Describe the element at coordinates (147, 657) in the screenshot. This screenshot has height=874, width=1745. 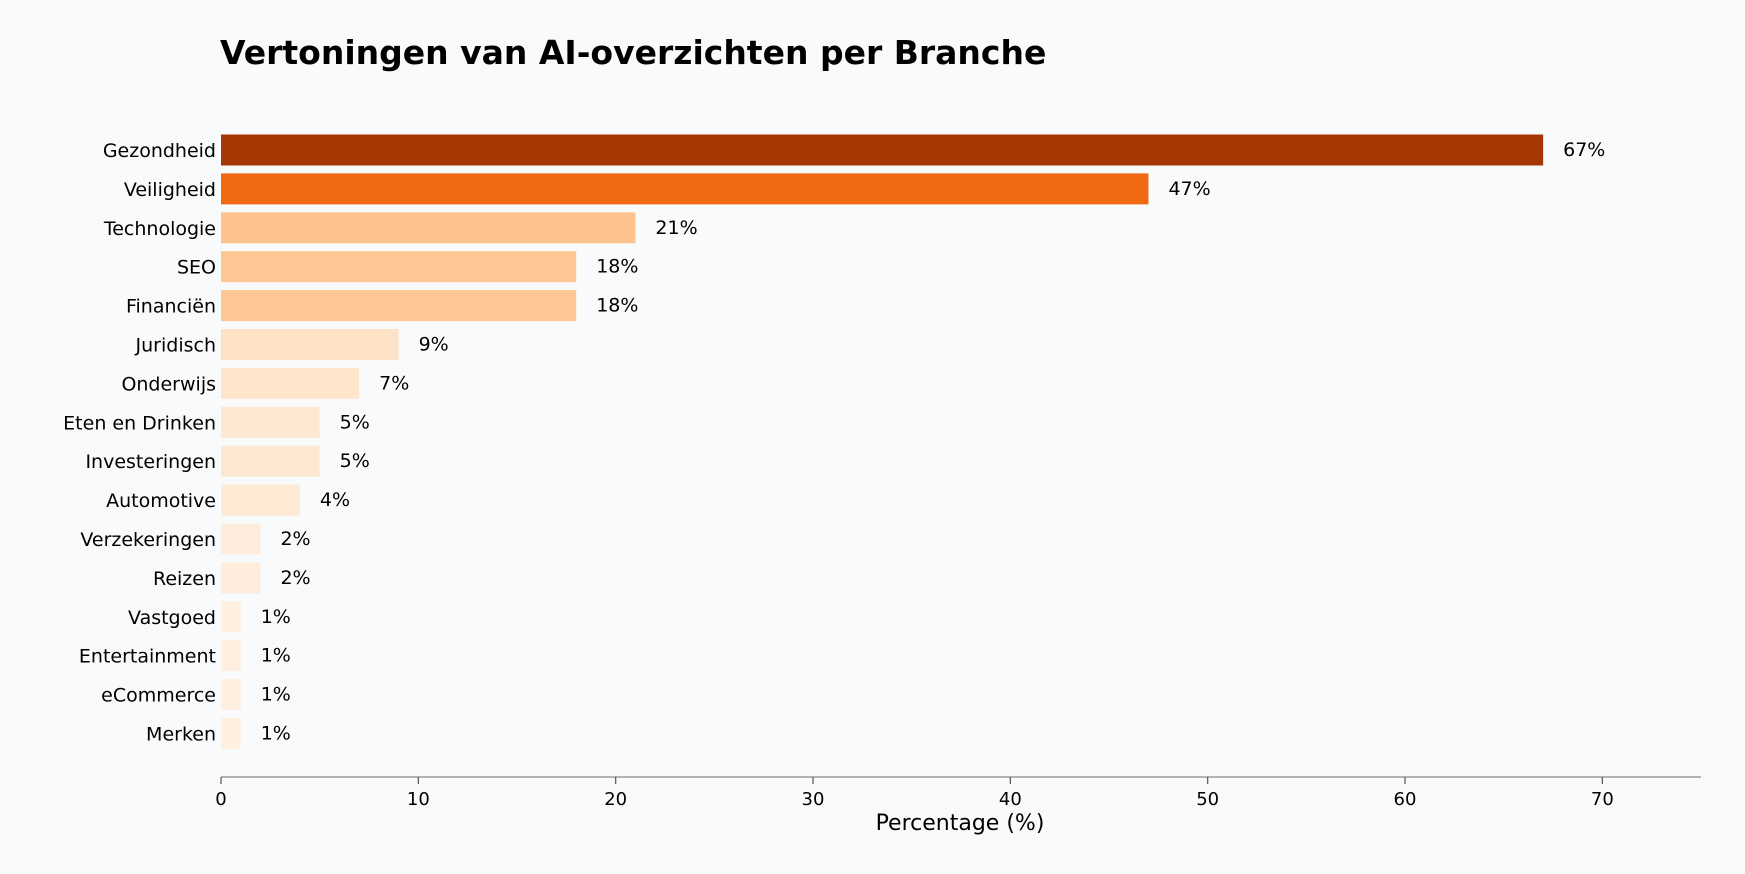
I see `category-label: Entertainment` at that location.